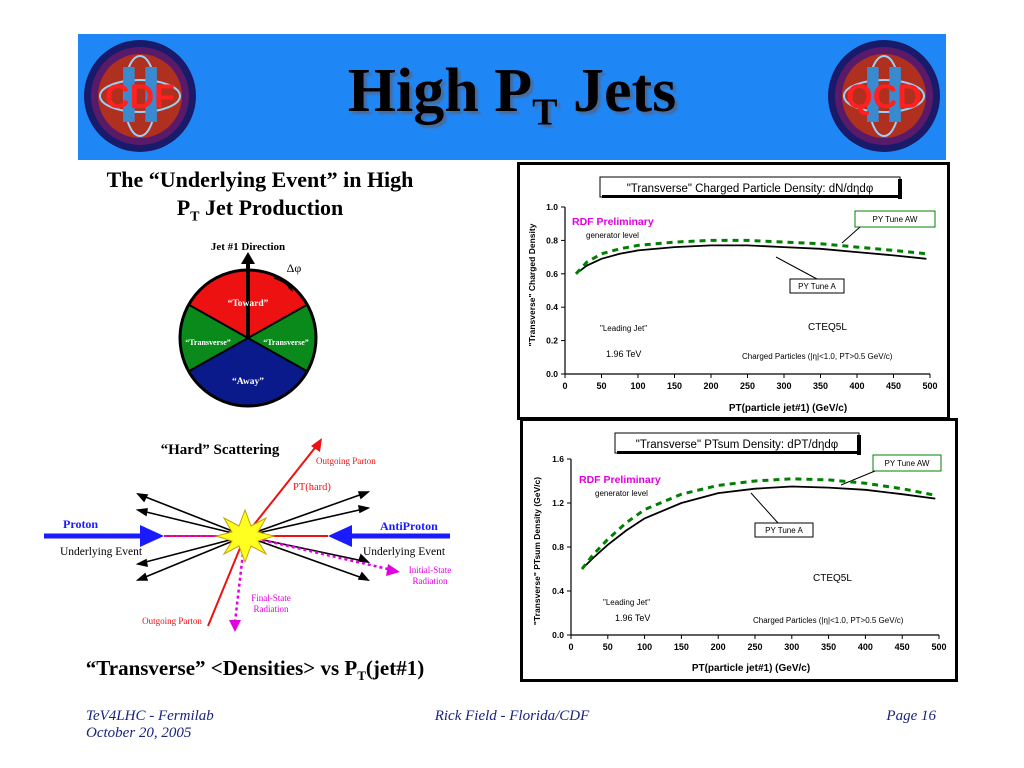 This screenshot has width=1024, height=768. I want to click on y-tick-label: 0.2, so click(552, 341).